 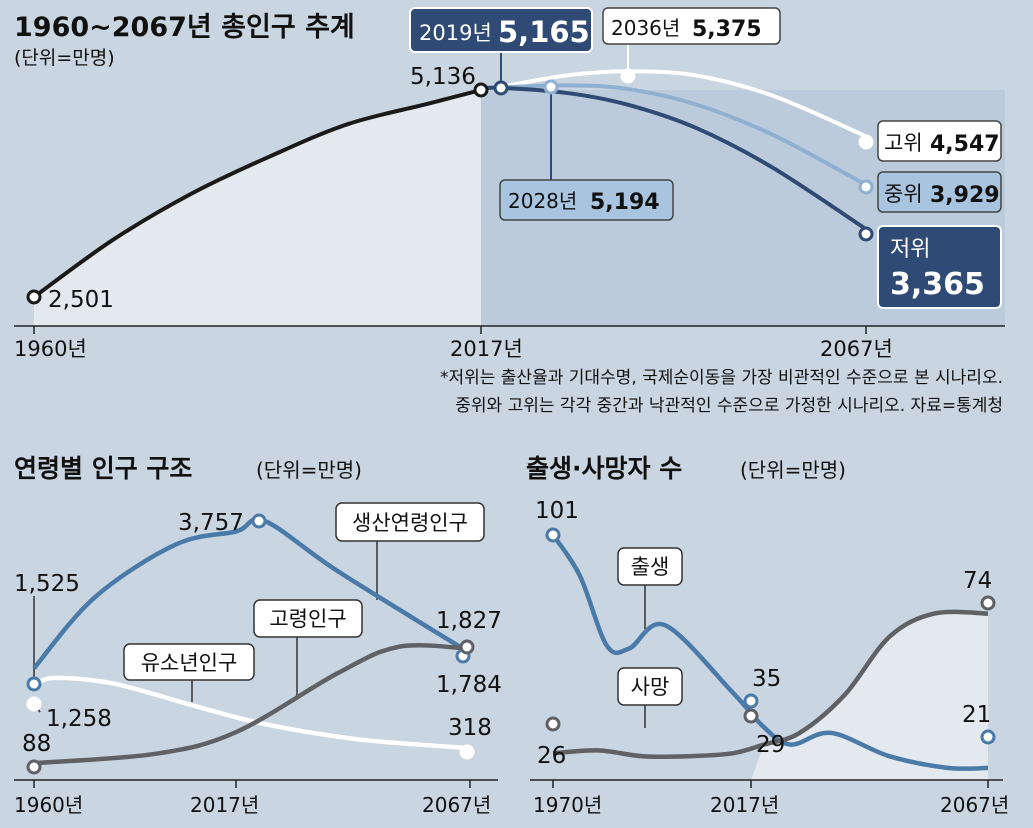 What do you see at coordinates (557, 511) in the screenshot?
I see `bd-label-101: 101` at bounding box center [557, 511].